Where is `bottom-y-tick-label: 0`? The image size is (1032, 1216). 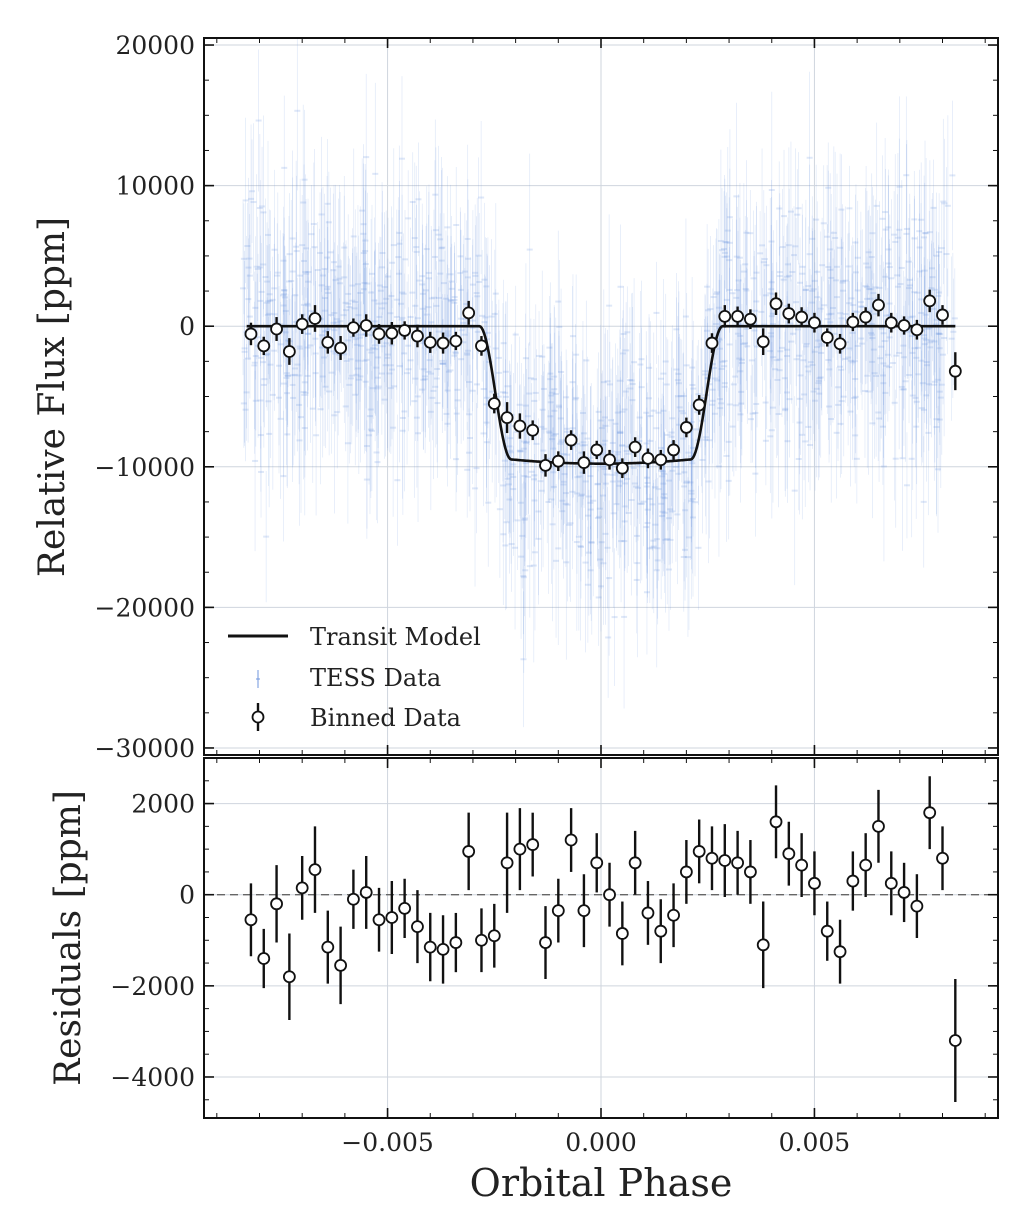 bottom-y-tick-label: 0 is located at coordinates (187, 895).